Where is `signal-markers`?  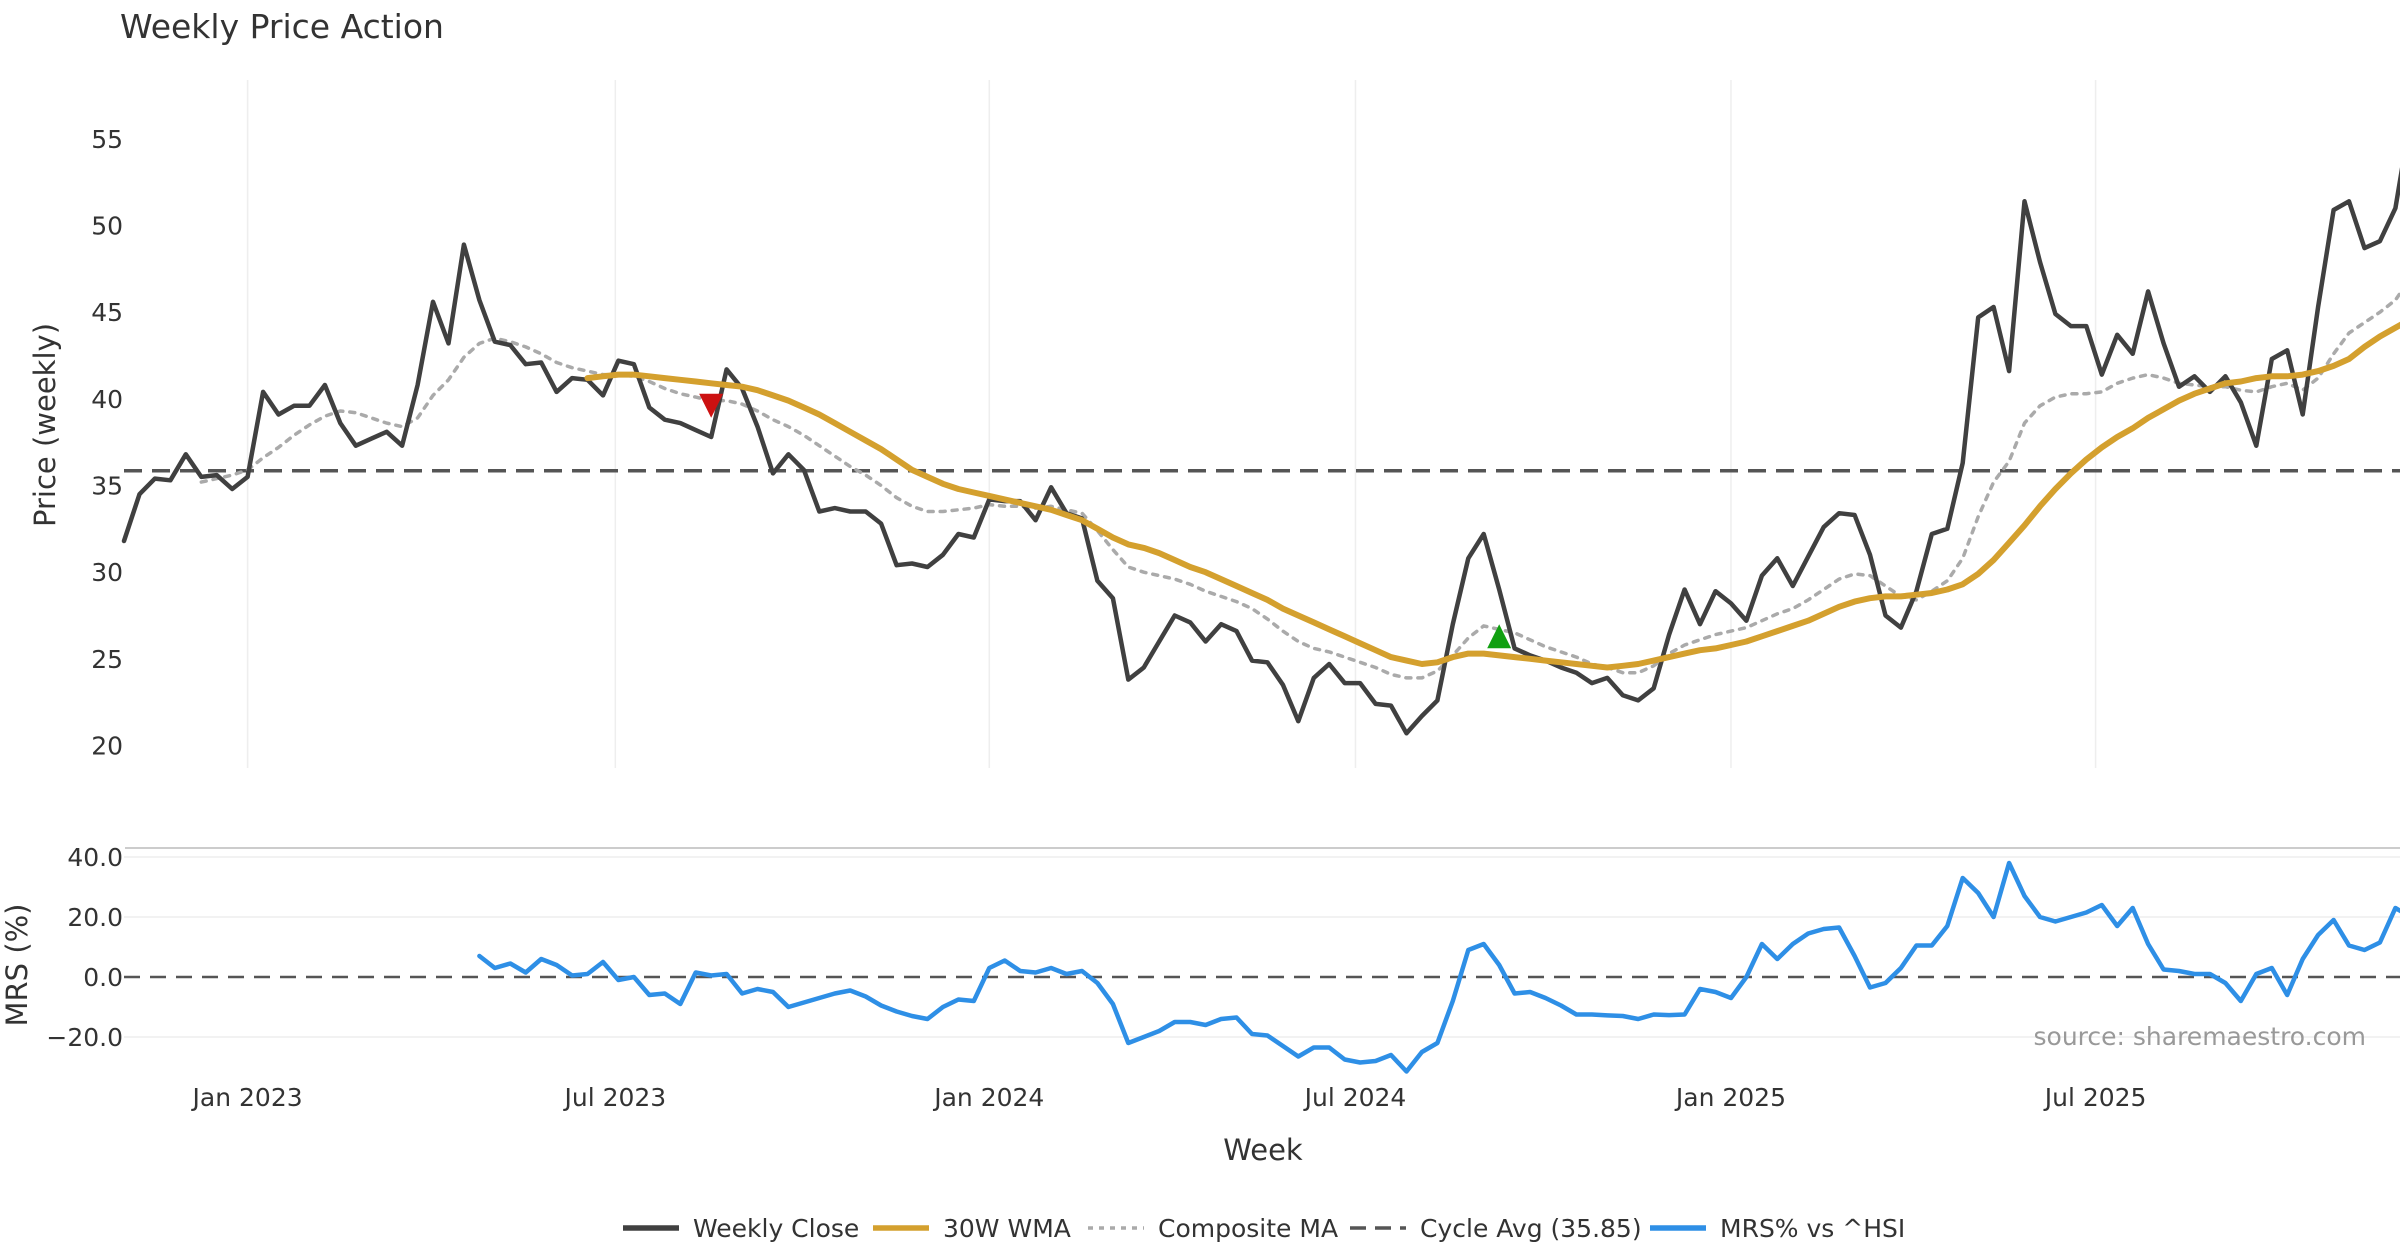
signal-markers is located at coordinates (1105, 521).